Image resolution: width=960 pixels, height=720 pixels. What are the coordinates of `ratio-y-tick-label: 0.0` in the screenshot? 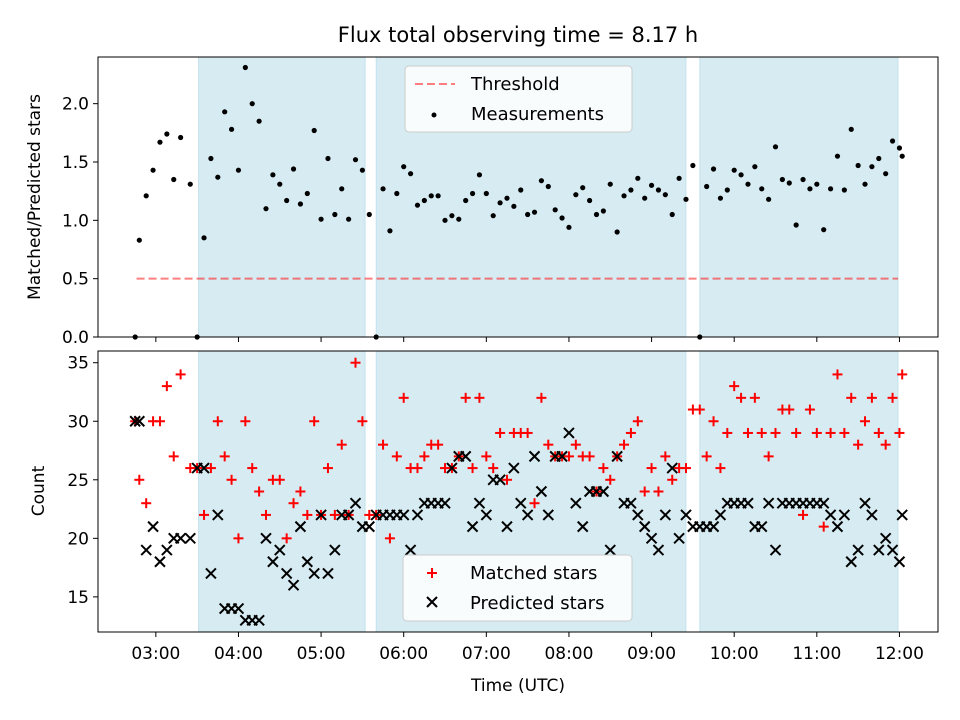 It's located at (75, 338).